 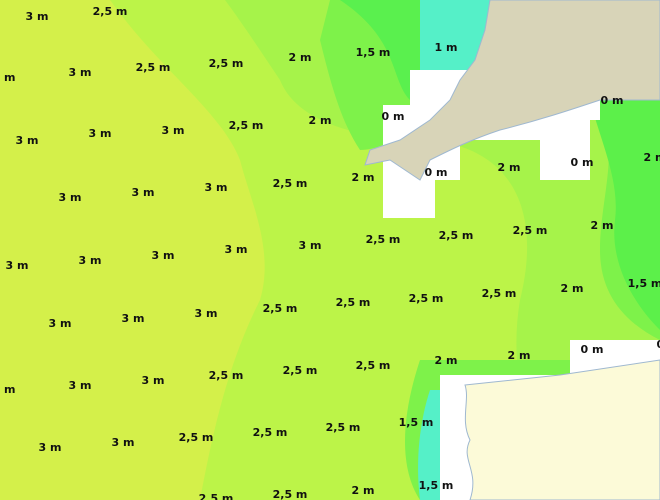 What do you see at coordinates (446, 47) in the screenshot?
I see `wave-height-label: 1 m` at bounding box center [446, 47].